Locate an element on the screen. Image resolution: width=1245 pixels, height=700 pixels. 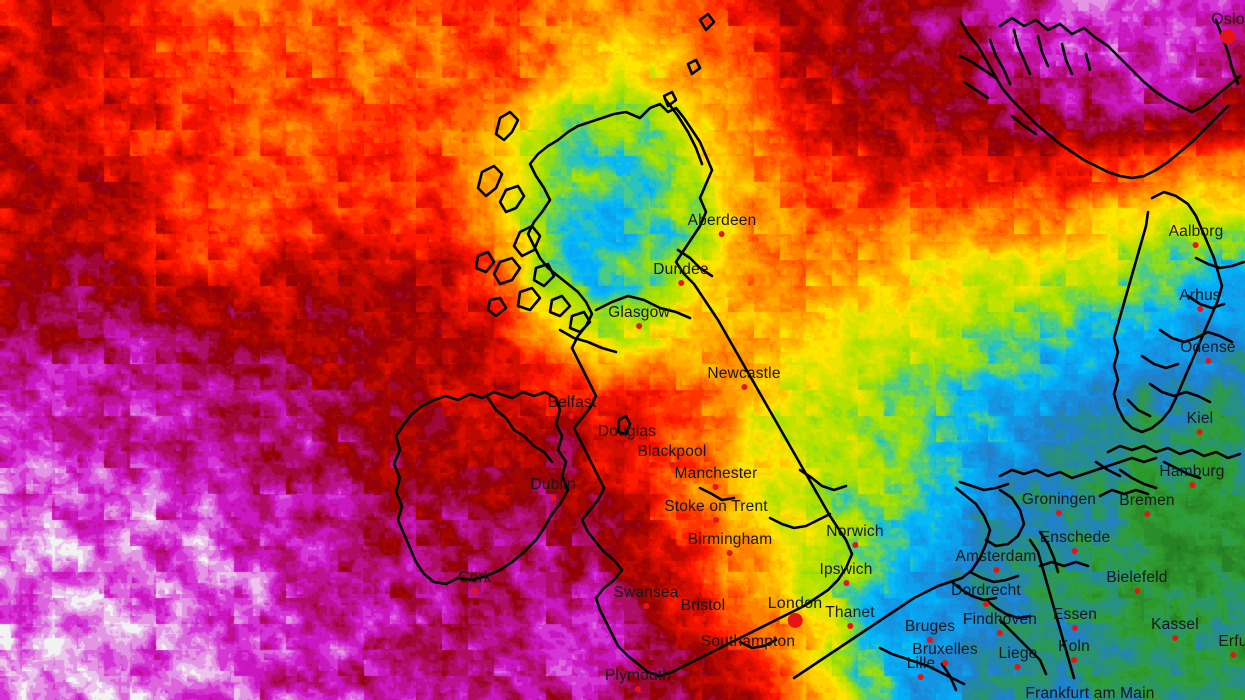
city-label: Bremen is located at coordinates (1147, 500).